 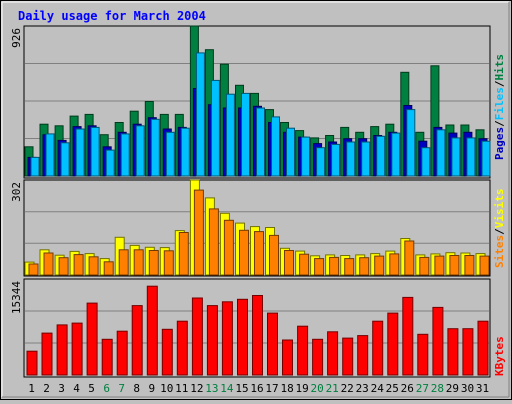 I want to click on x-tick-label: 14, so click(x=227, y=388).